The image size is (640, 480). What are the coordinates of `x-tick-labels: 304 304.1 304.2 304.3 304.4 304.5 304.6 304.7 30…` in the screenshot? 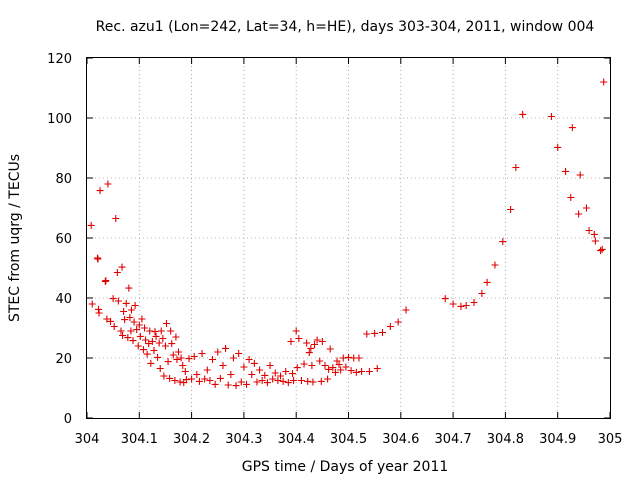 It's located at (349, 439).